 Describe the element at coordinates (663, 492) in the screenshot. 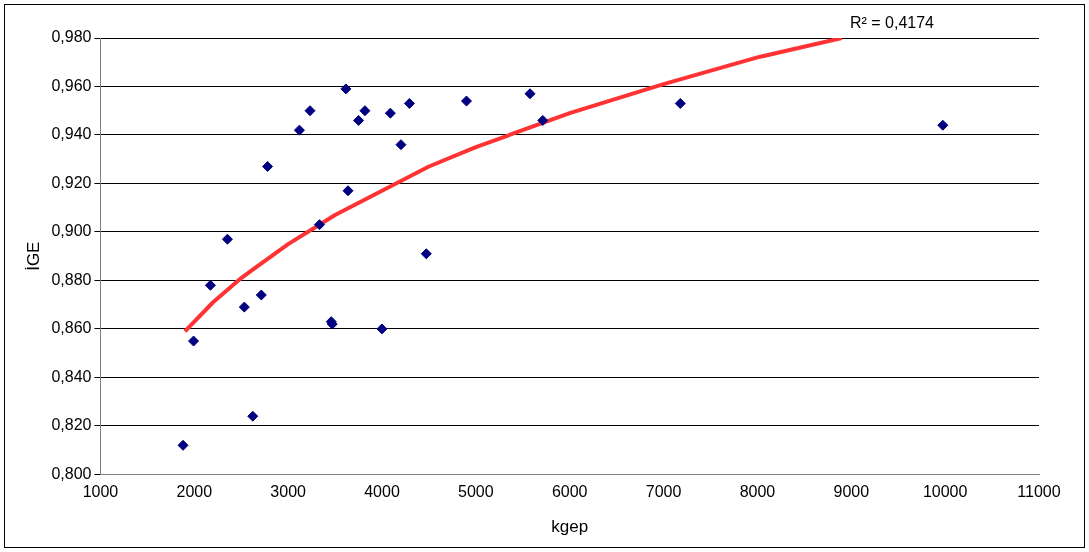

I see `x-tick-label: 7000` at that location.